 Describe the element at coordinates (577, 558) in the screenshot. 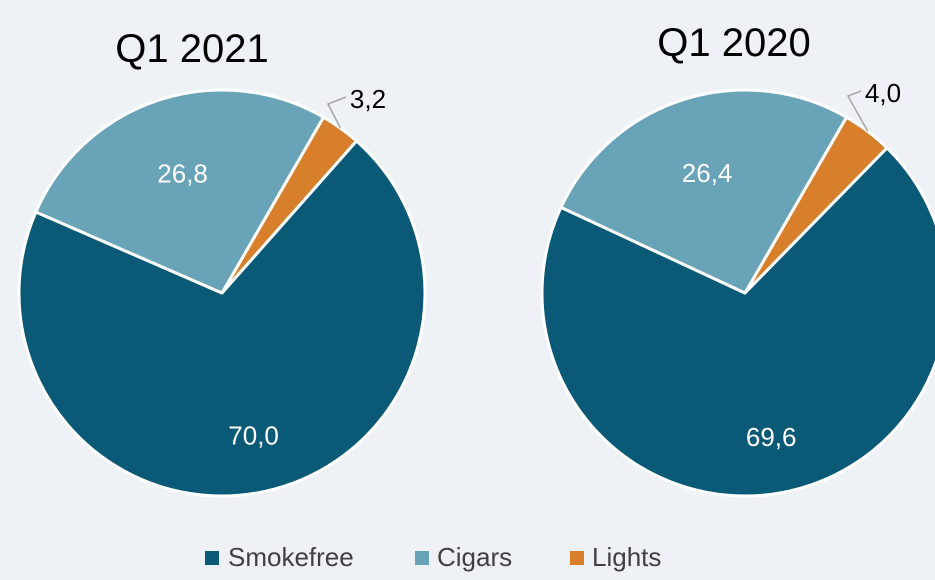

I see `legend-swatch-lights` at that location.